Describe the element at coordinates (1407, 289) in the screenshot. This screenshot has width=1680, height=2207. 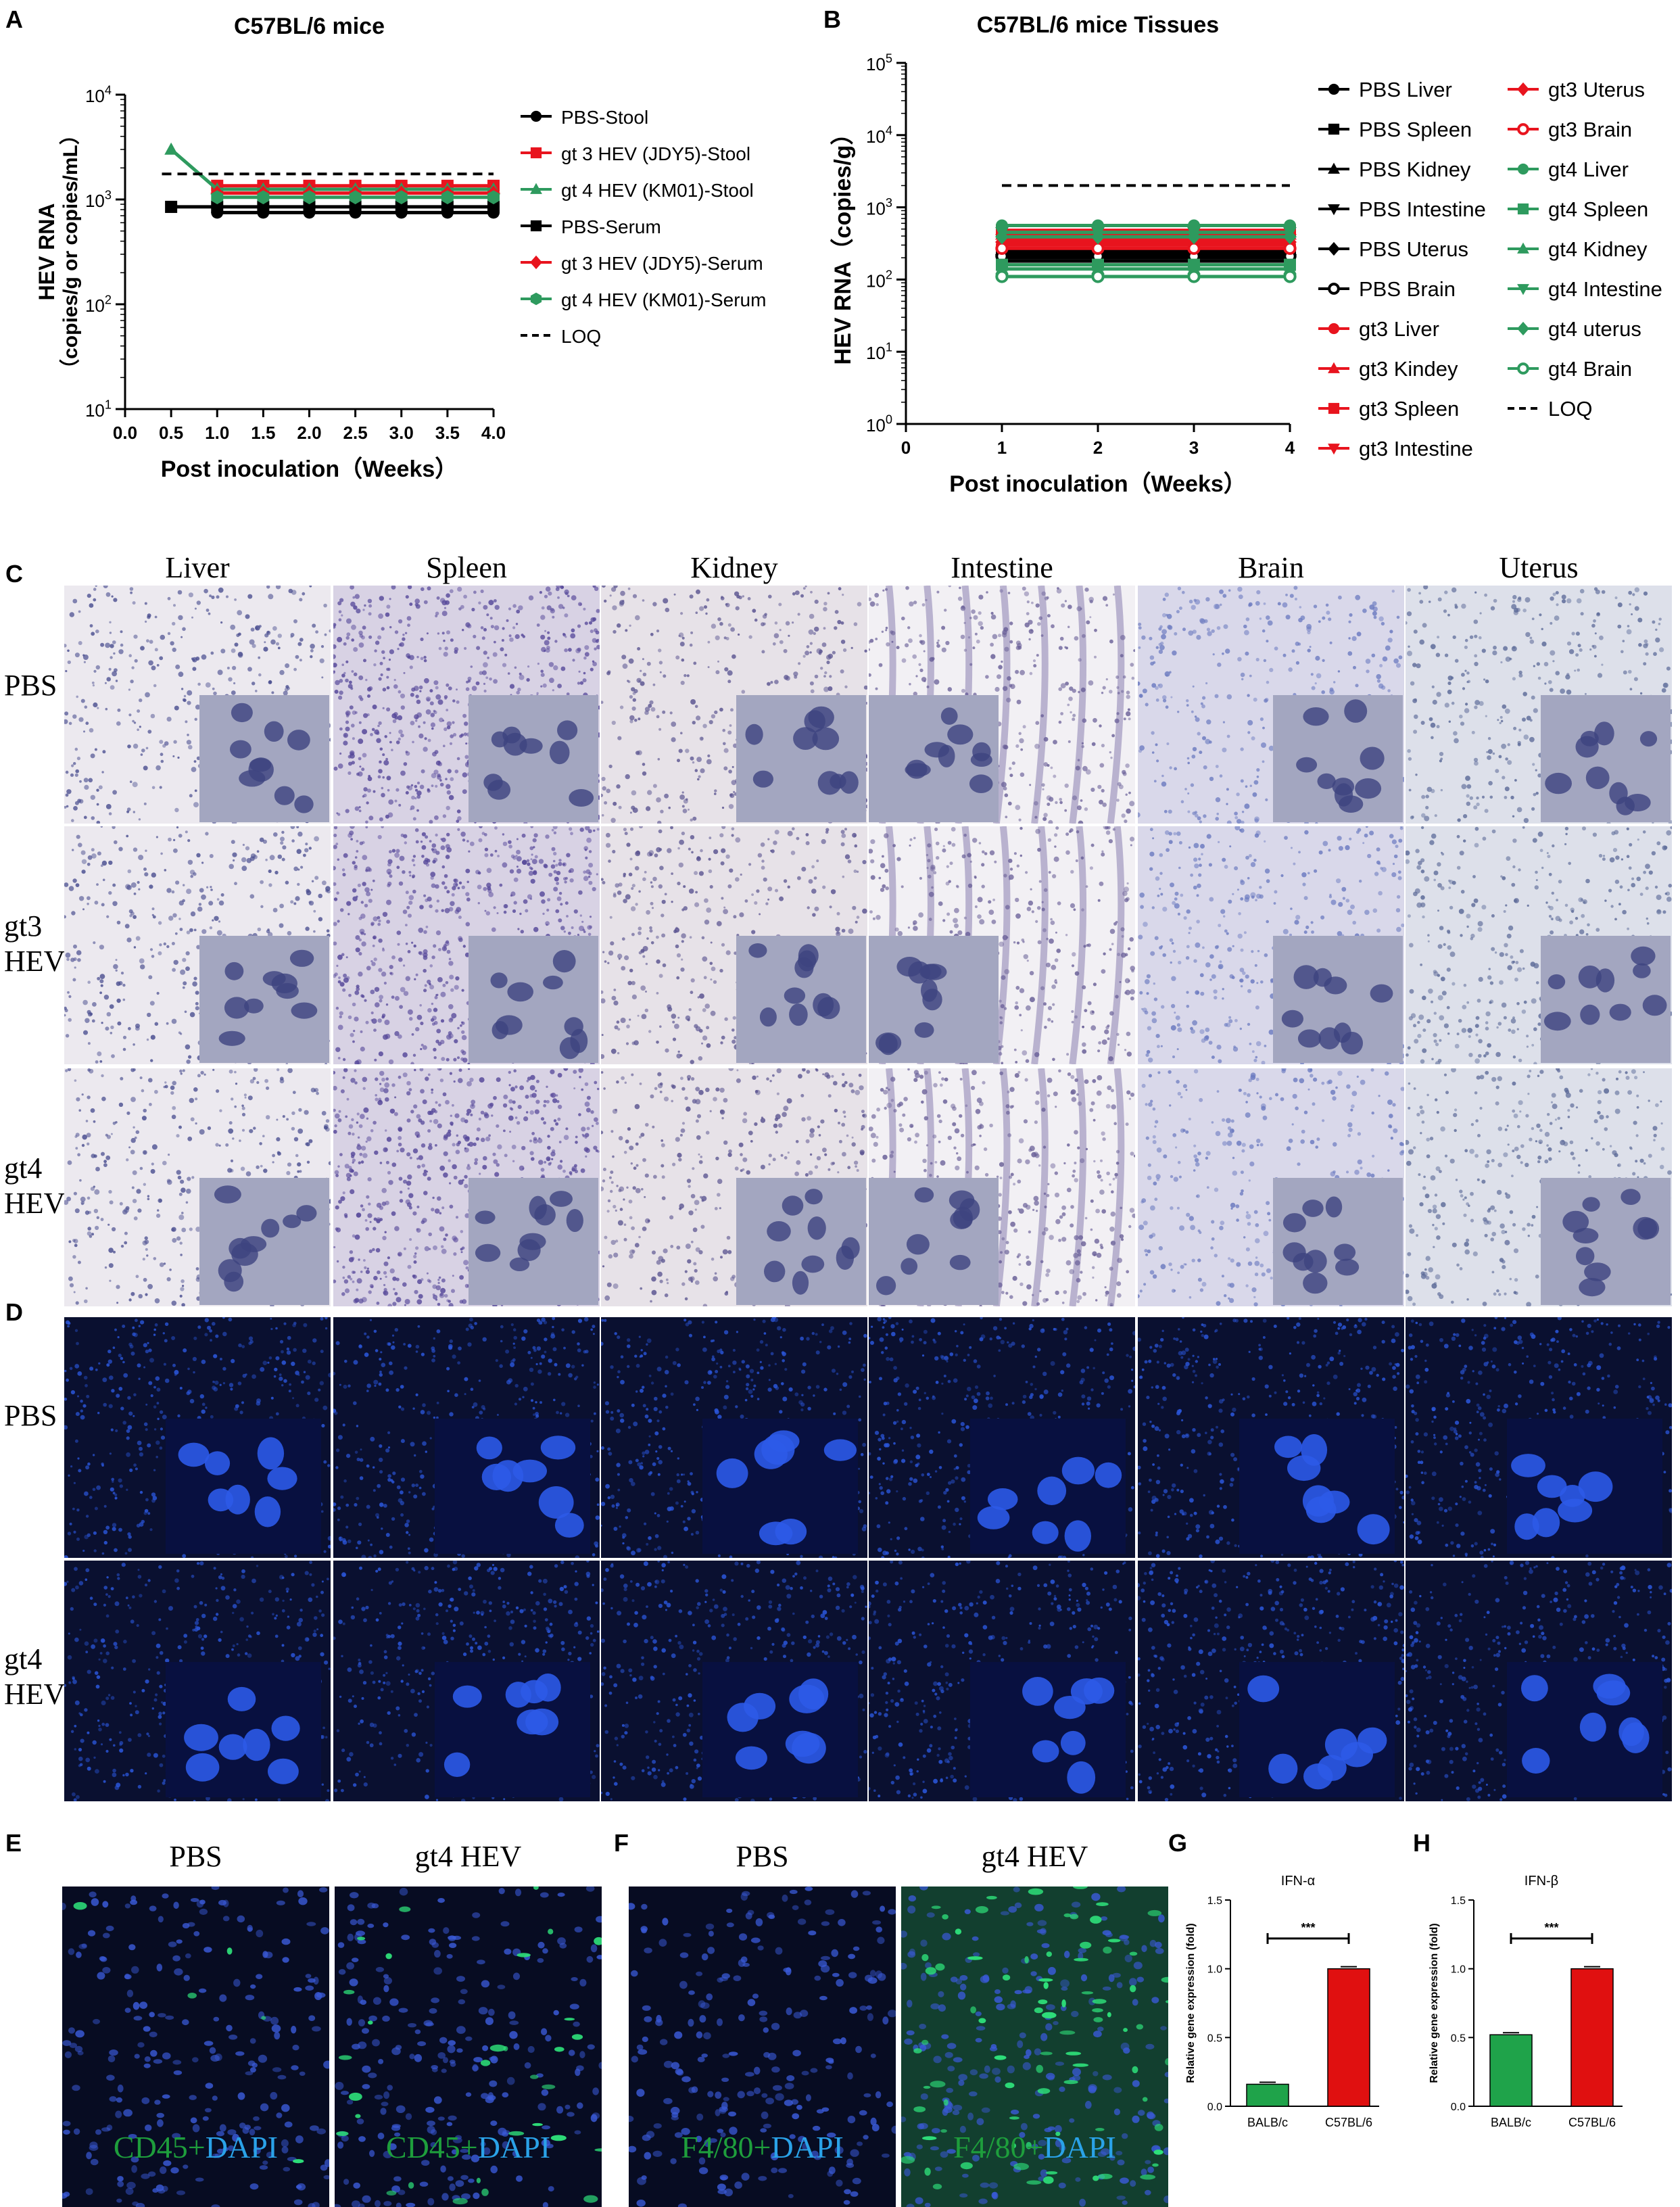
I see `legend-label: PBS Brain` at that location.